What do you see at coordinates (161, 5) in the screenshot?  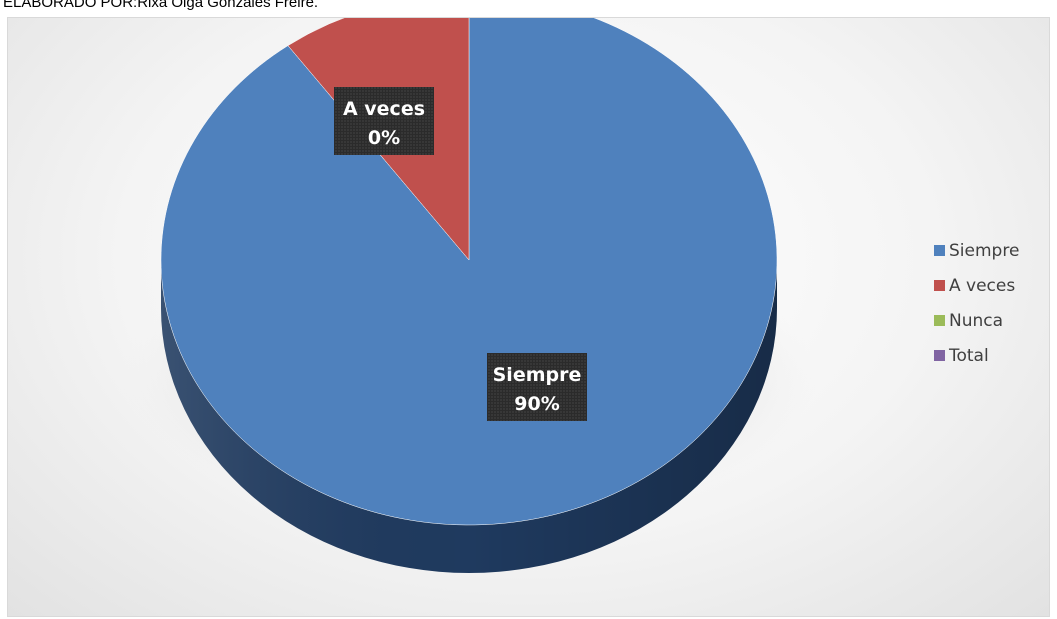 I see `source-caption: ELABORADO POR:Rixa Olga Gonzales Freire.` at bounding box center [161, 5].